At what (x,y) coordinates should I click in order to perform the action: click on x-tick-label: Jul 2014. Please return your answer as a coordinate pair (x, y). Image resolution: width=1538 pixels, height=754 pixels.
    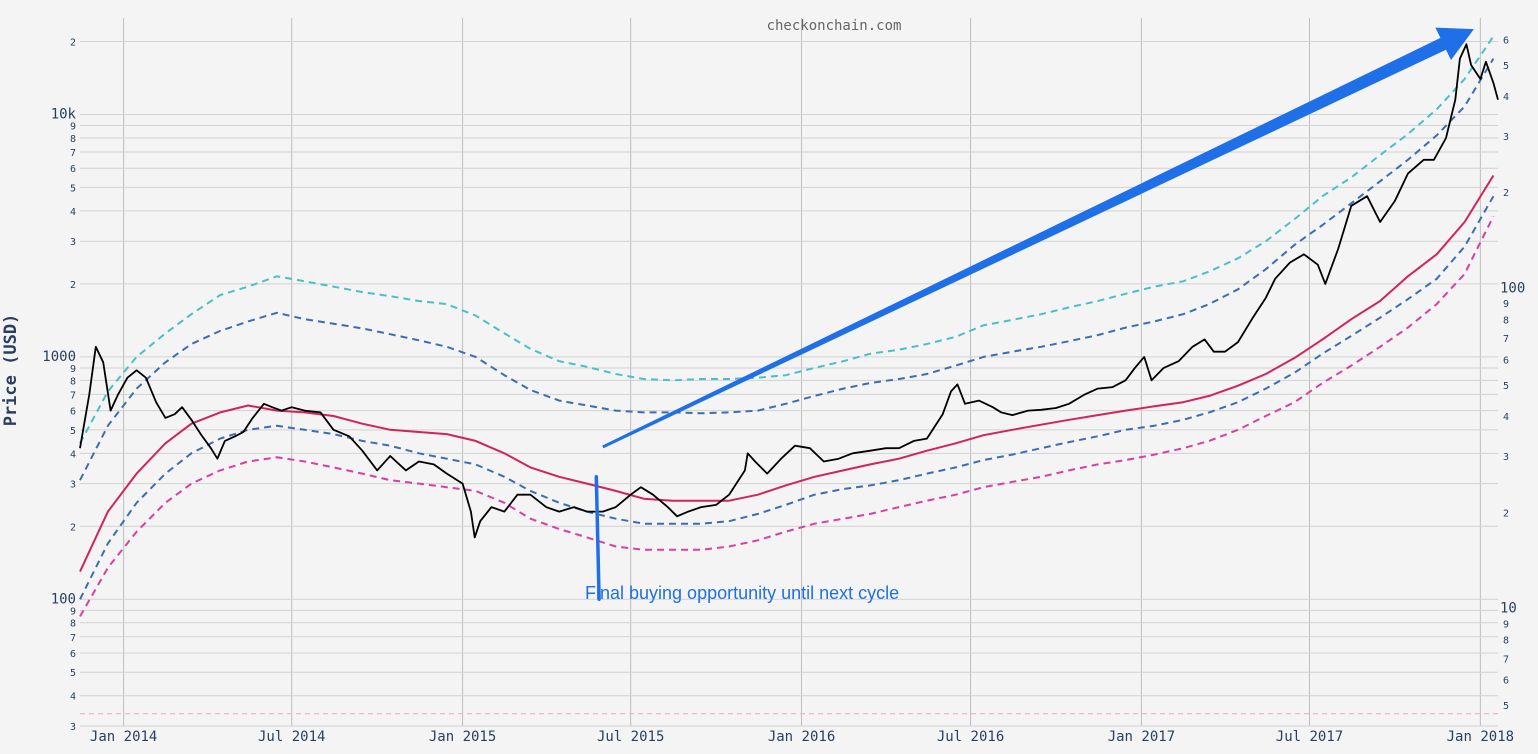
    Looking at the image, I should click on (291, 737).